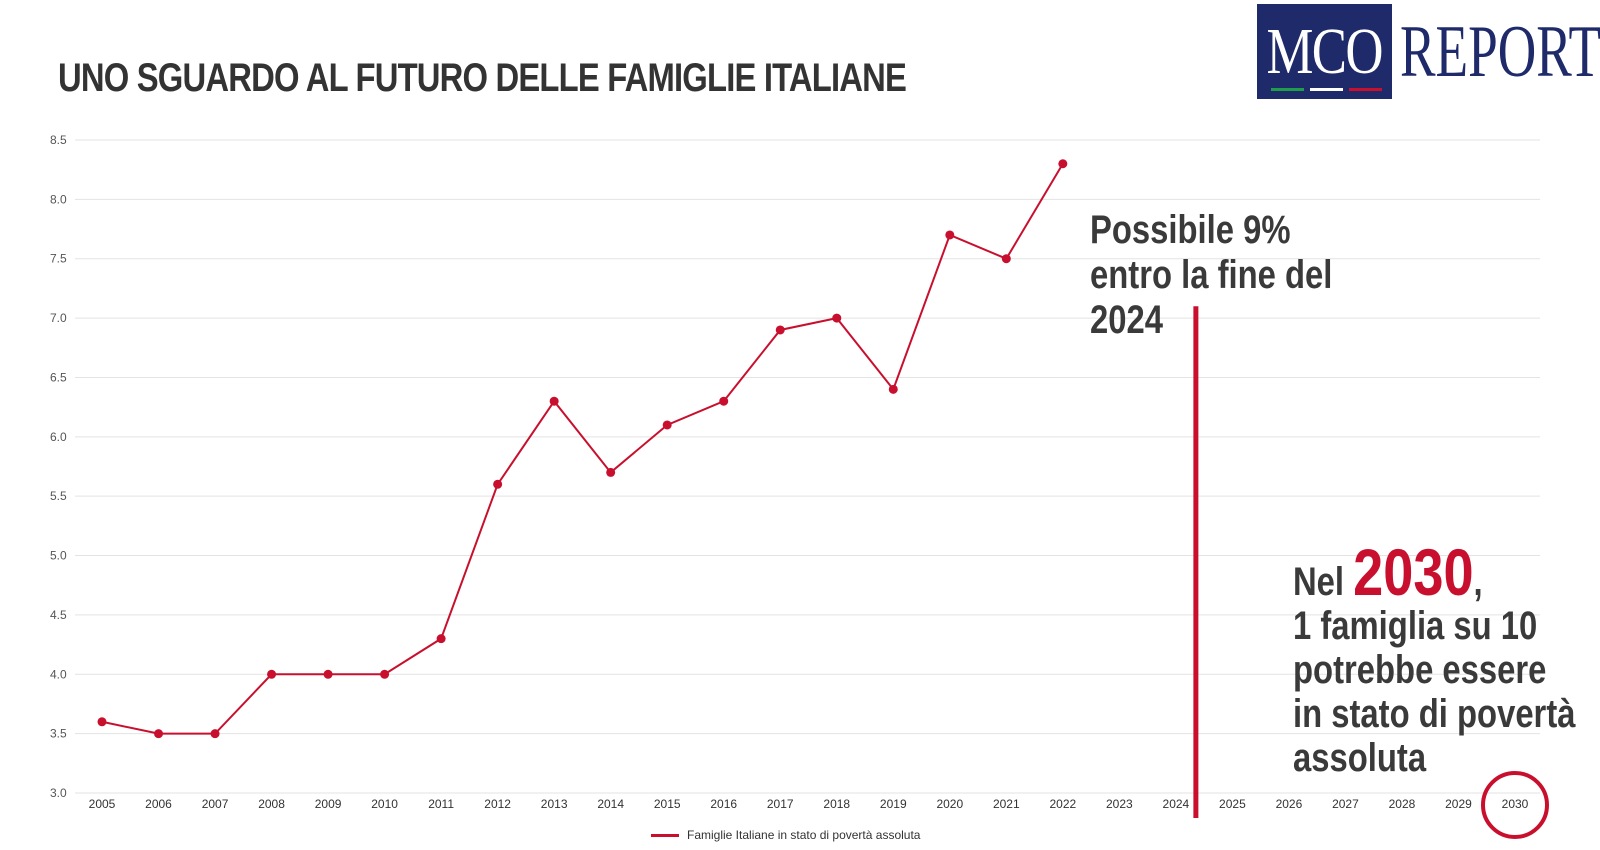 This screenshot has width=1600, height=850. I want to click on y-tick-label: 8.5, so click(58, 140).